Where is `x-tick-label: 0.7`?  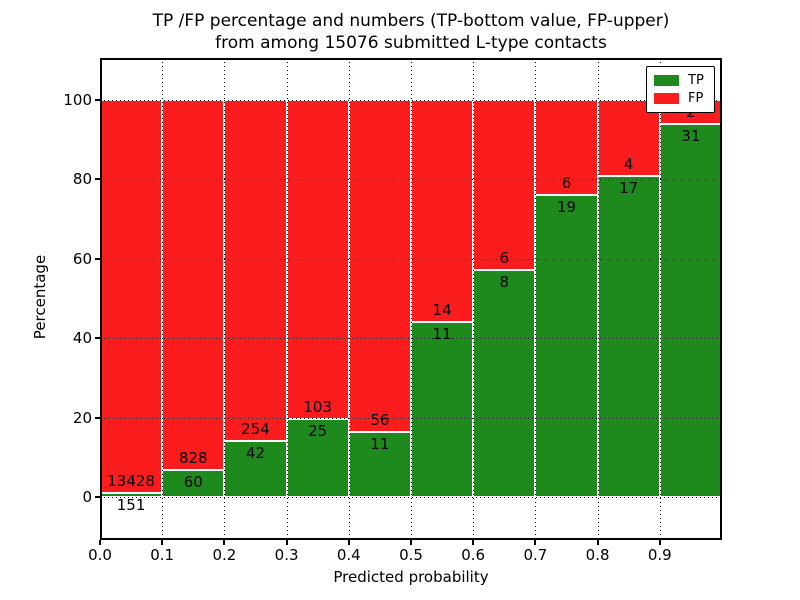 x-tick-label: 0.7 is located at coordinates (535, 555).